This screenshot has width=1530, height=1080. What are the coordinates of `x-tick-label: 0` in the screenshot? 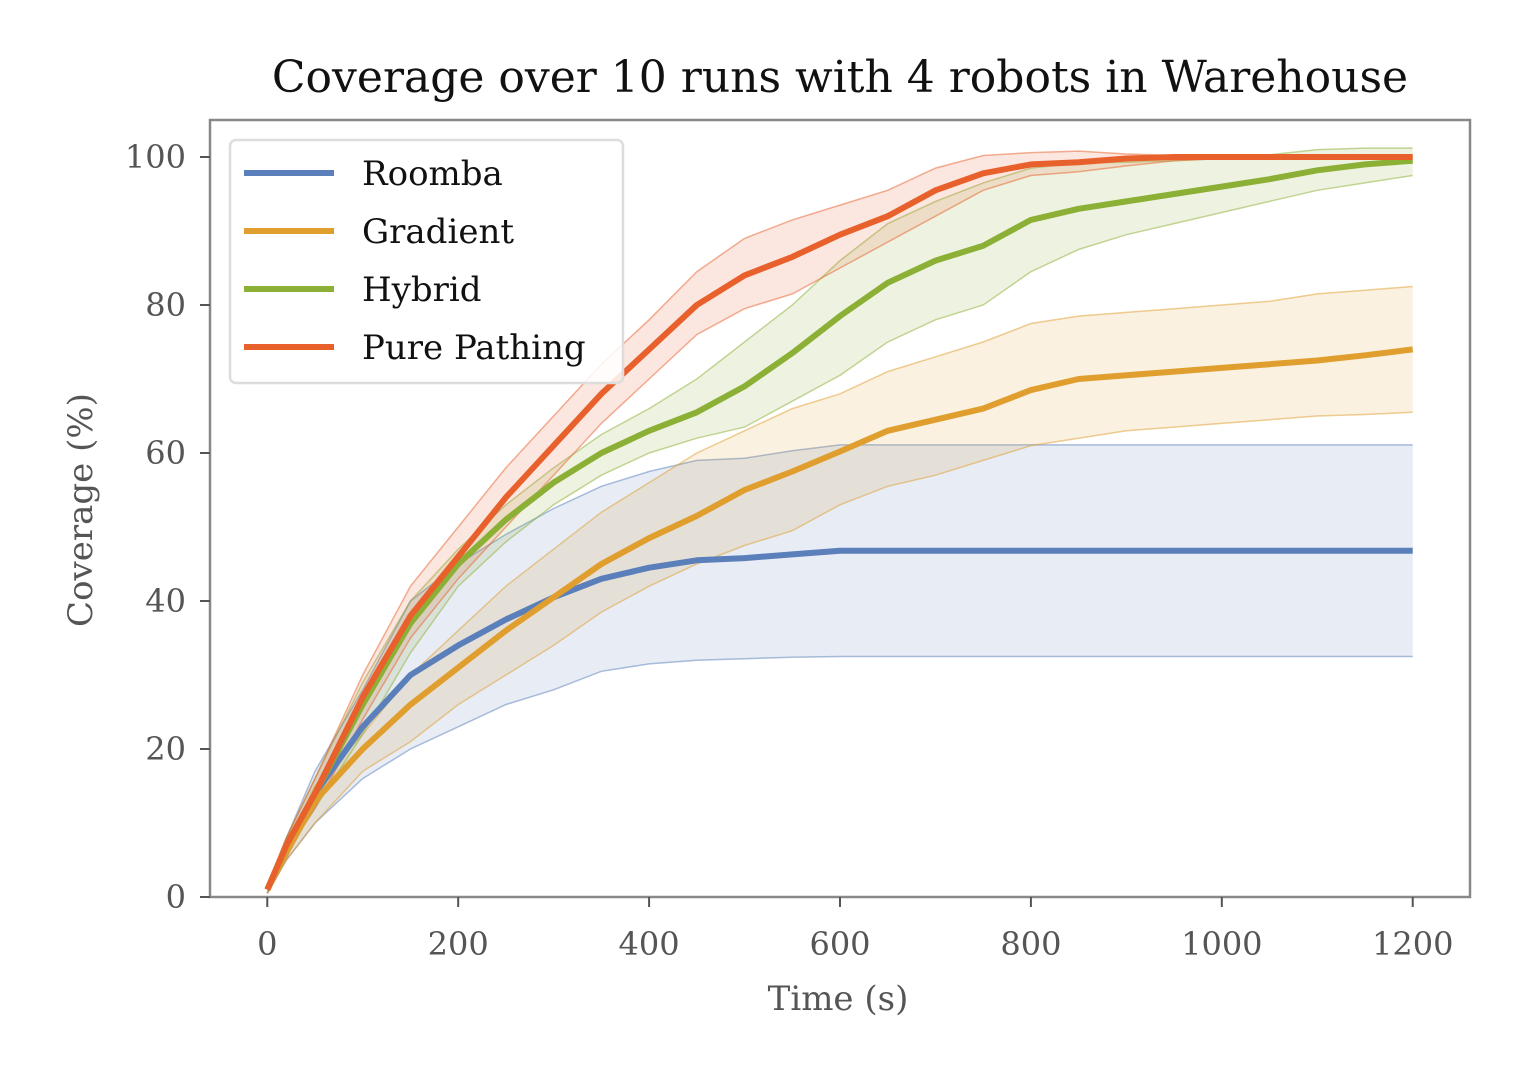 It's located at (267, 944).